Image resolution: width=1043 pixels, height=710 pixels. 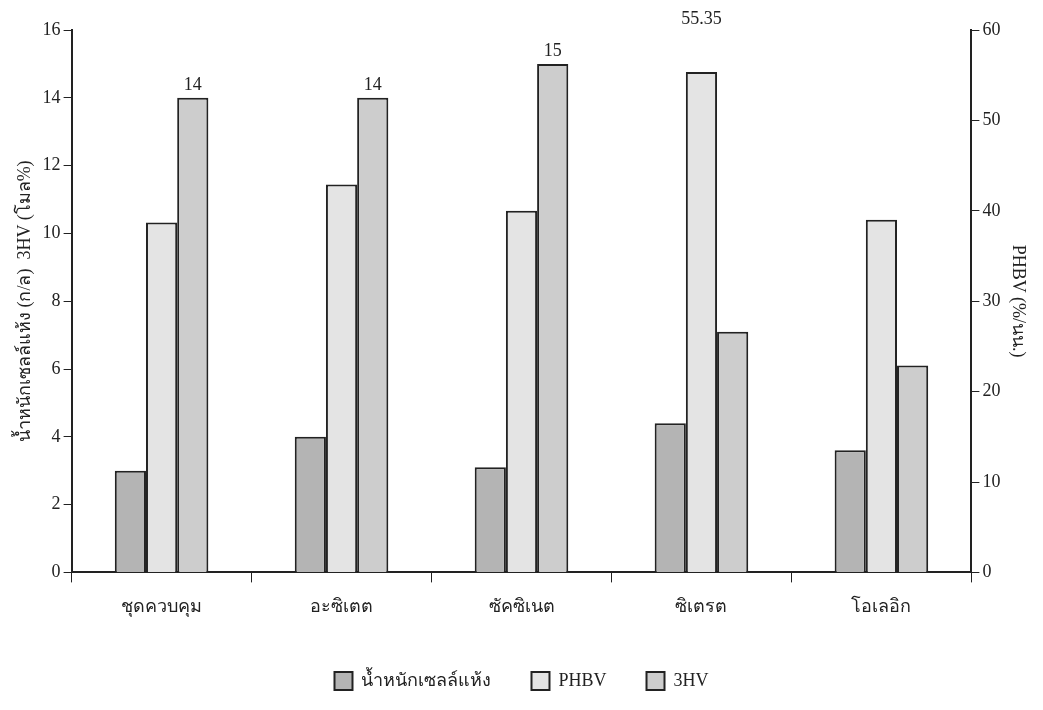 What do you see at coordinates (56, 435) in the screenshot?
I see `y-tick-label: 4` at bounding box center [56, 435].